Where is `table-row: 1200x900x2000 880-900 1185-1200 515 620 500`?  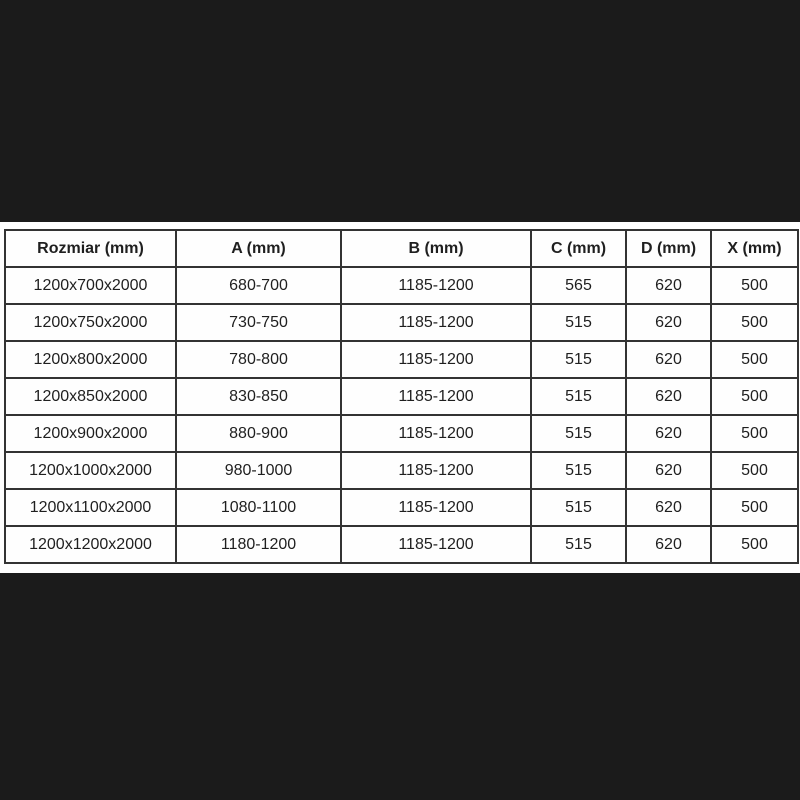 table-row: 1200x900x2000 880-900 1185-1200 515 620 500 is located at coordinates (401, 433).